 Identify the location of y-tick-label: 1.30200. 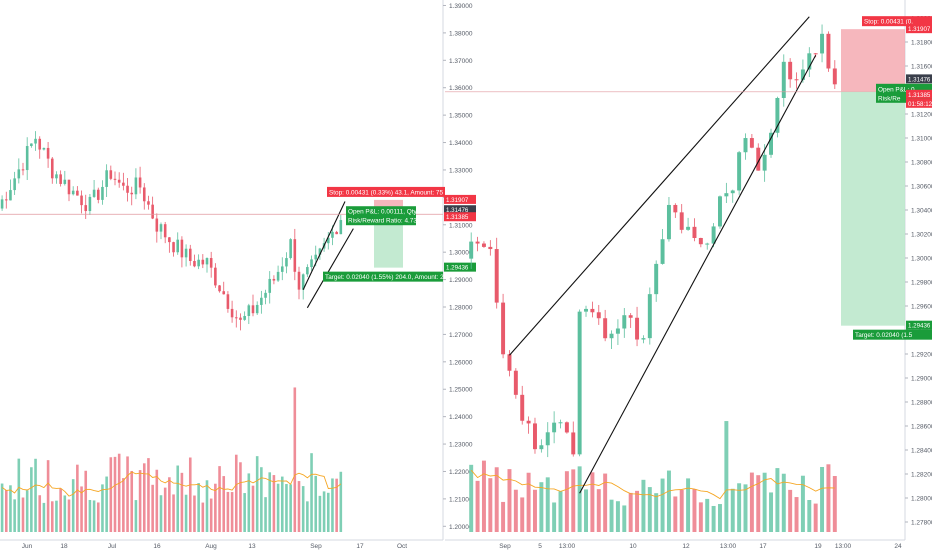
(921, 235).